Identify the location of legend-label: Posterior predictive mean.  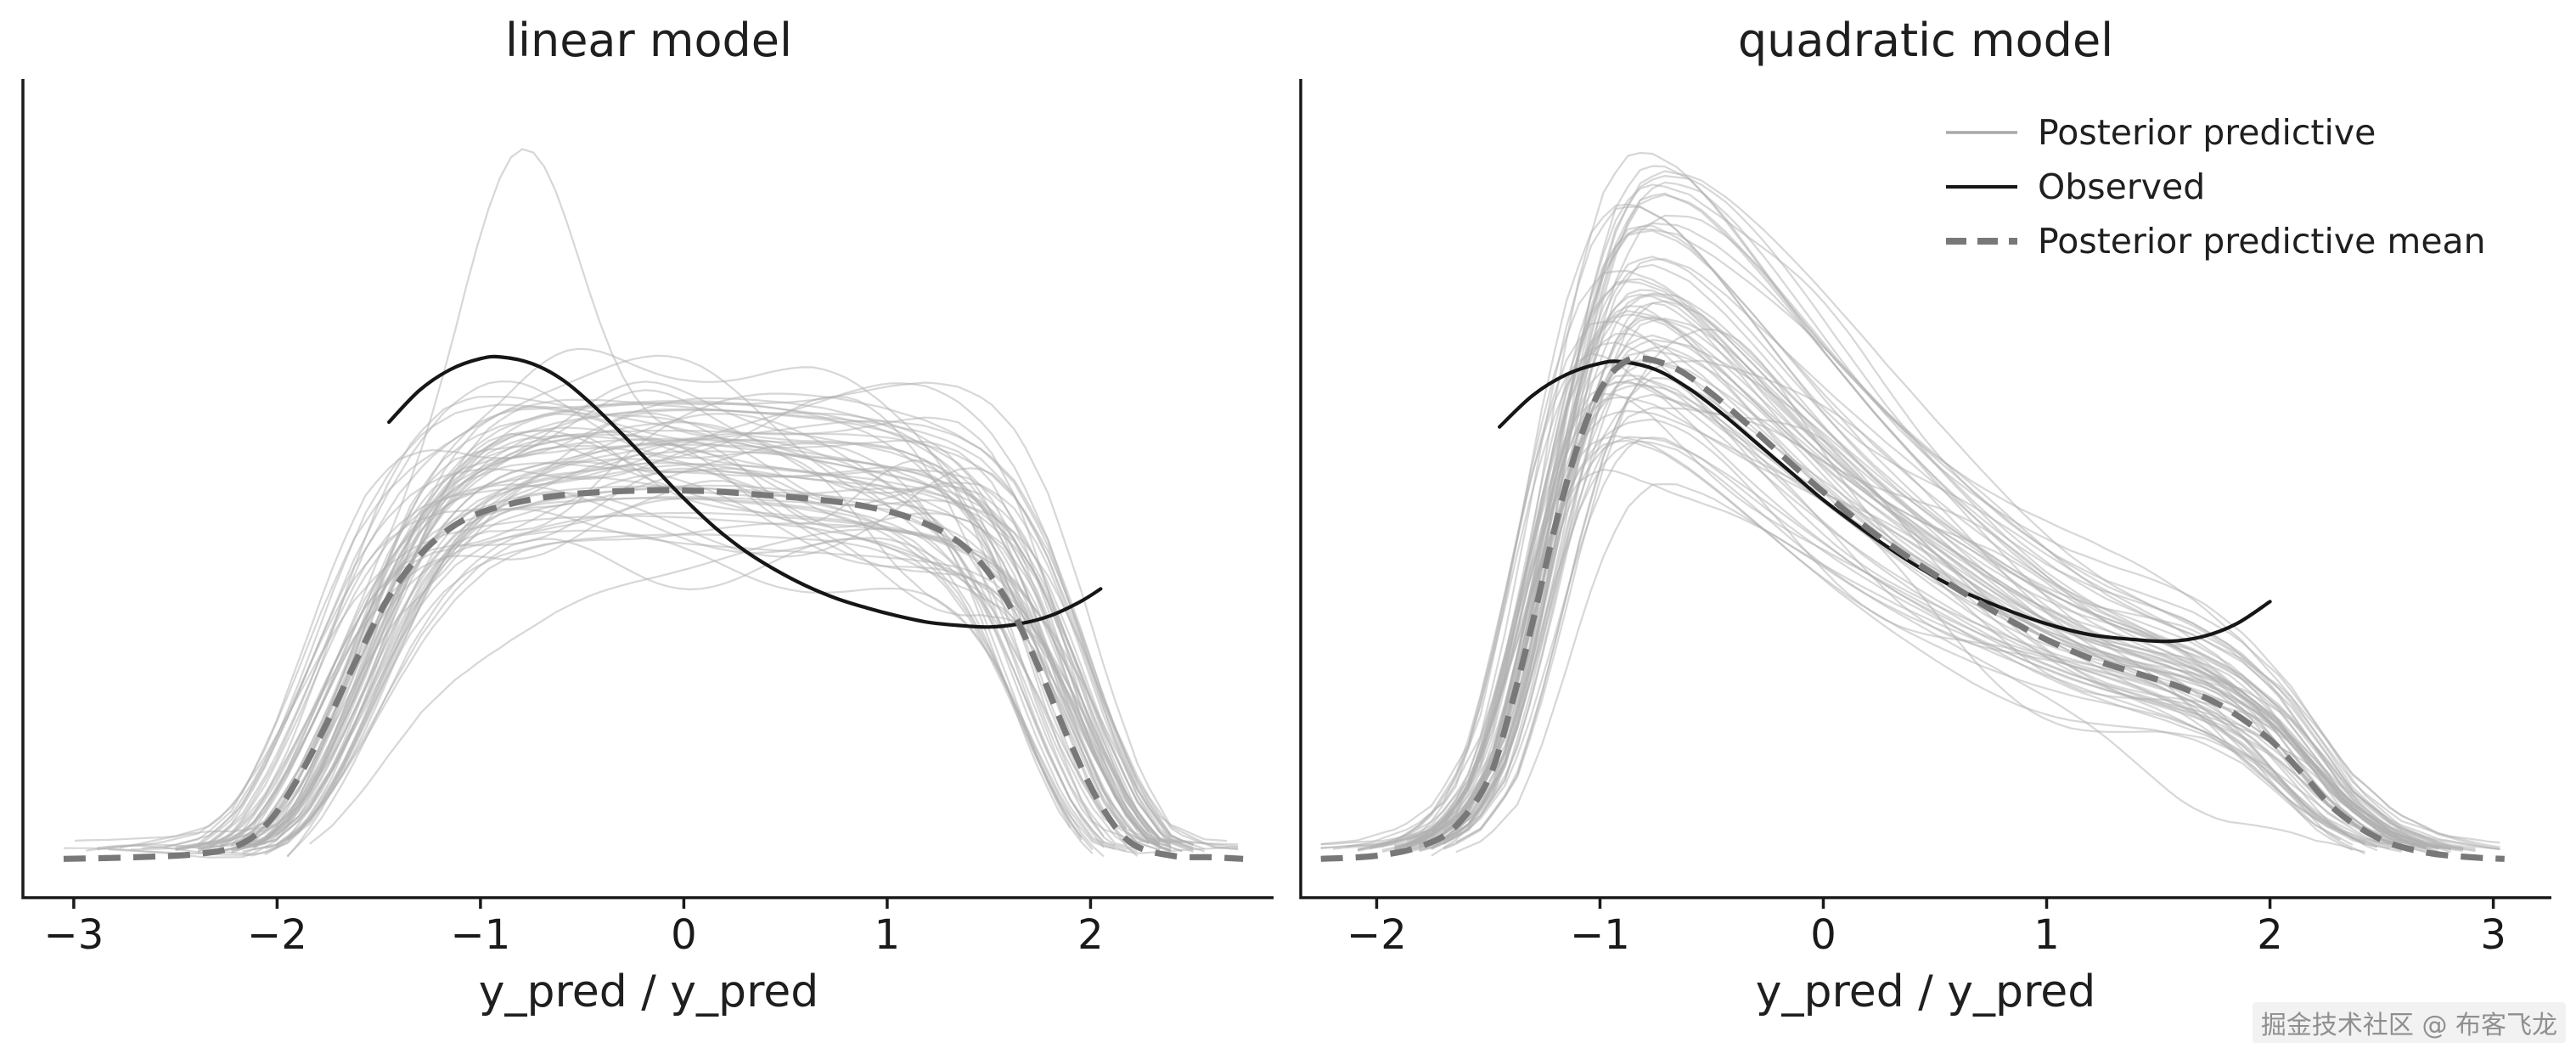
(2262, 241).